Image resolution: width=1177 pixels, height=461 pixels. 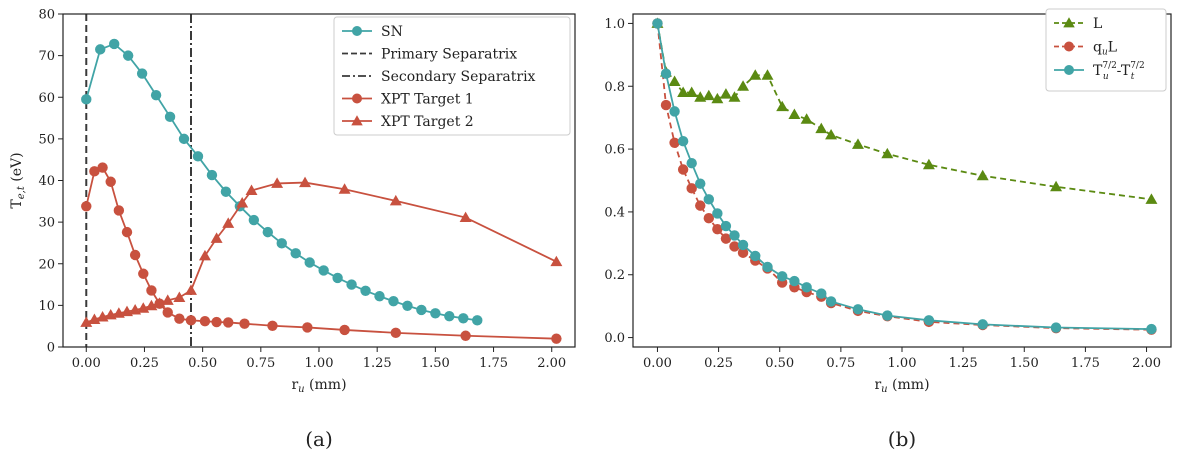 What do you see at coordinates (493, 363) in the screenshot?
I see `x-tick-label: 1.75` at bounding box center [493, 363].